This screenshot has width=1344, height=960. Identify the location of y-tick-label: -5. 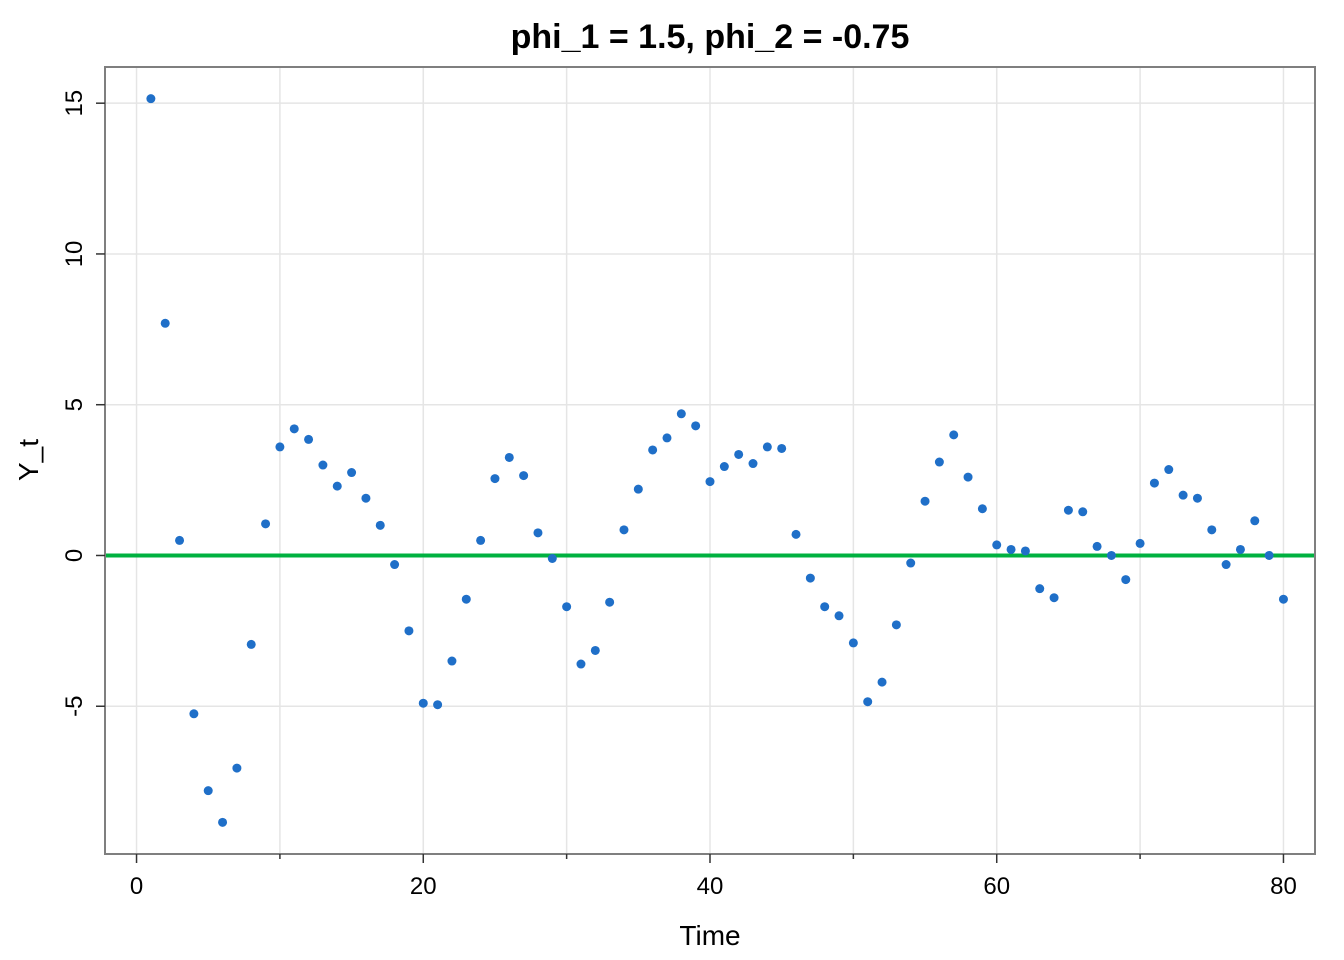
(74, 706).